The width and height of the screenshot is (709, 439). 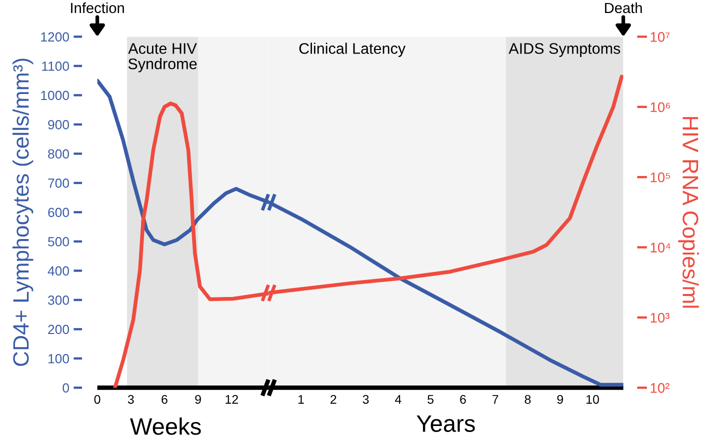 I want to click on y2-tick-label: 10⁶, so click(x=660, y=107).